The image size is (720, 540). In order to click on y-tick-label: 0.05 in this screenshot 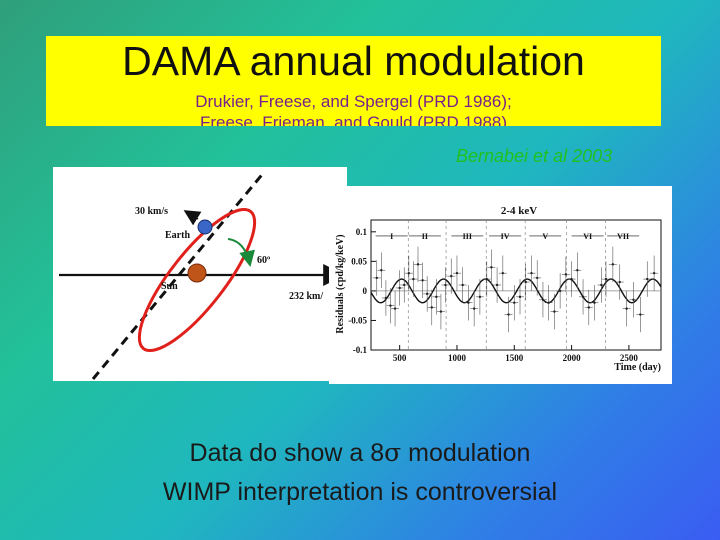, I will do `click(359, 261)`.